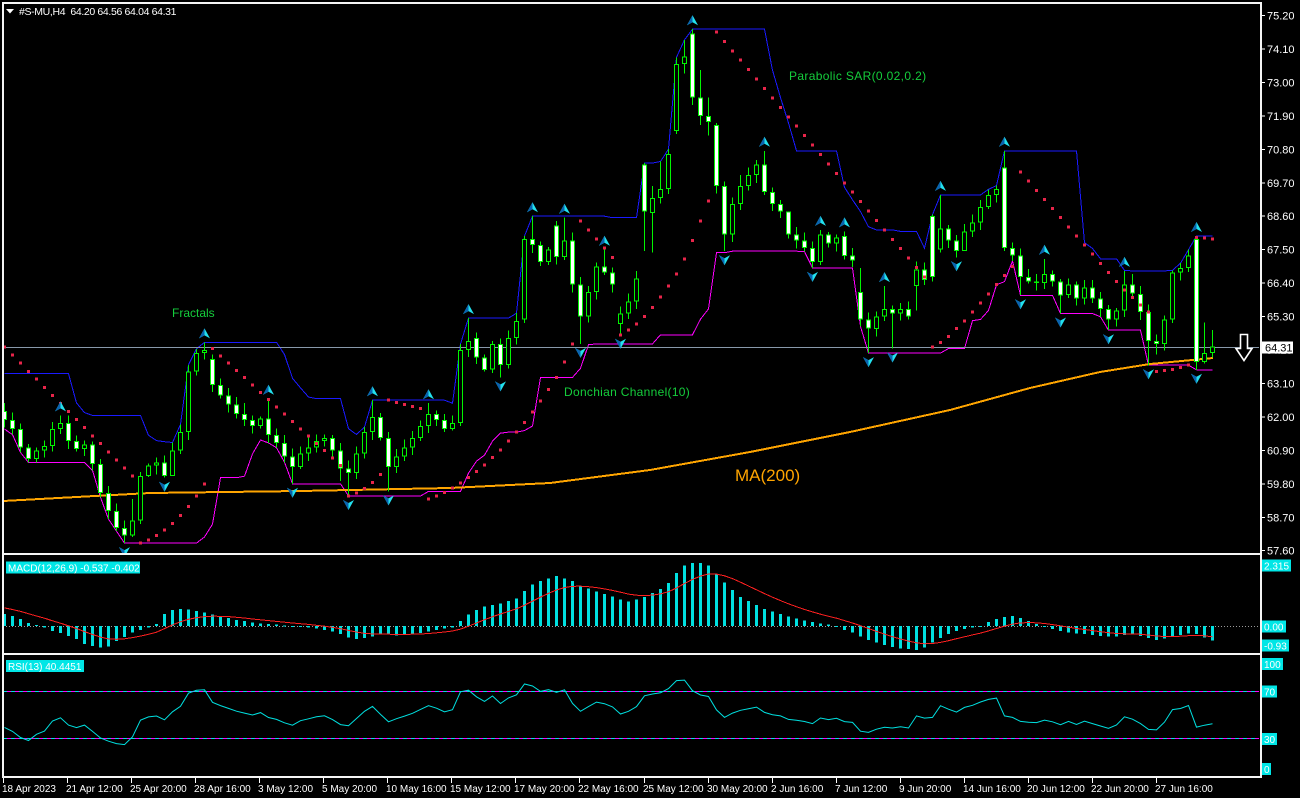 The height and width of the screenshot is (798, 1300). What do you see at coordinates (1281, 251) in the screenshot?
I see `svg-text: 67.50` at bounding box center [1281, 251].